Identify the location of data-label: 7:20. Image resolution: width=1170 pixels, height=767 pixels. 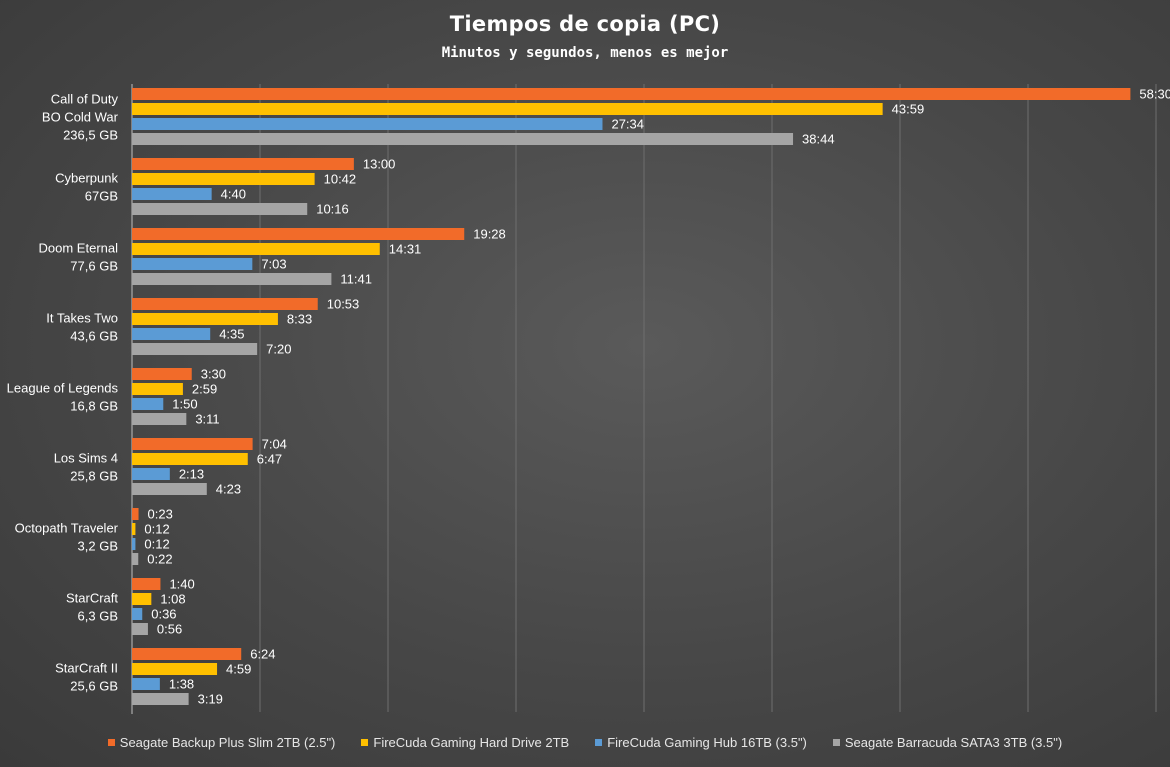
(278, 349).